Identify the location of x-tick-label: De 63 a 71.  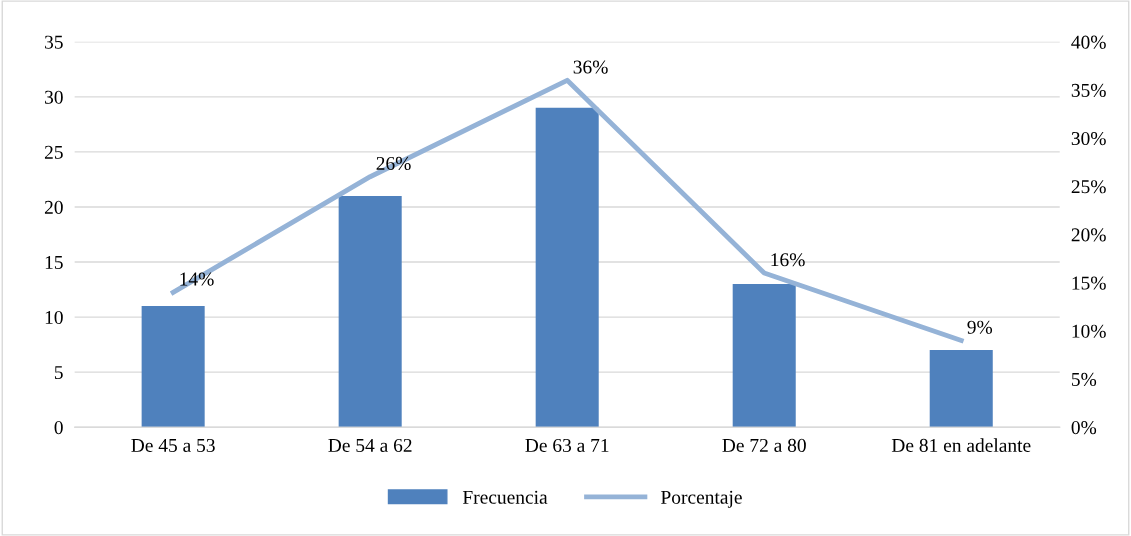
(567, 445).